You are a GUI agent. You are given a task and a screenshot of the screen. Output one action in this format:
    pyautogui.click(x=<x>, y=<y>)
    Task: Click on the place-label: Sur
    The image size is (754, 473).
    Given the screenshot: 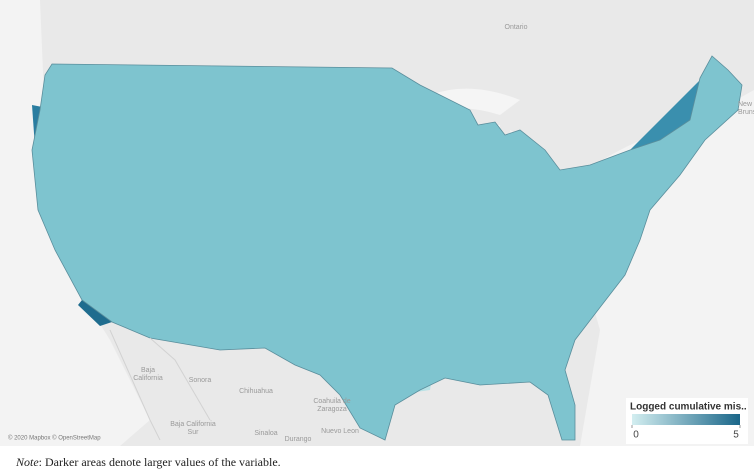 What is the action you would take?
    pyautogui.click(x=194, y=432)
    